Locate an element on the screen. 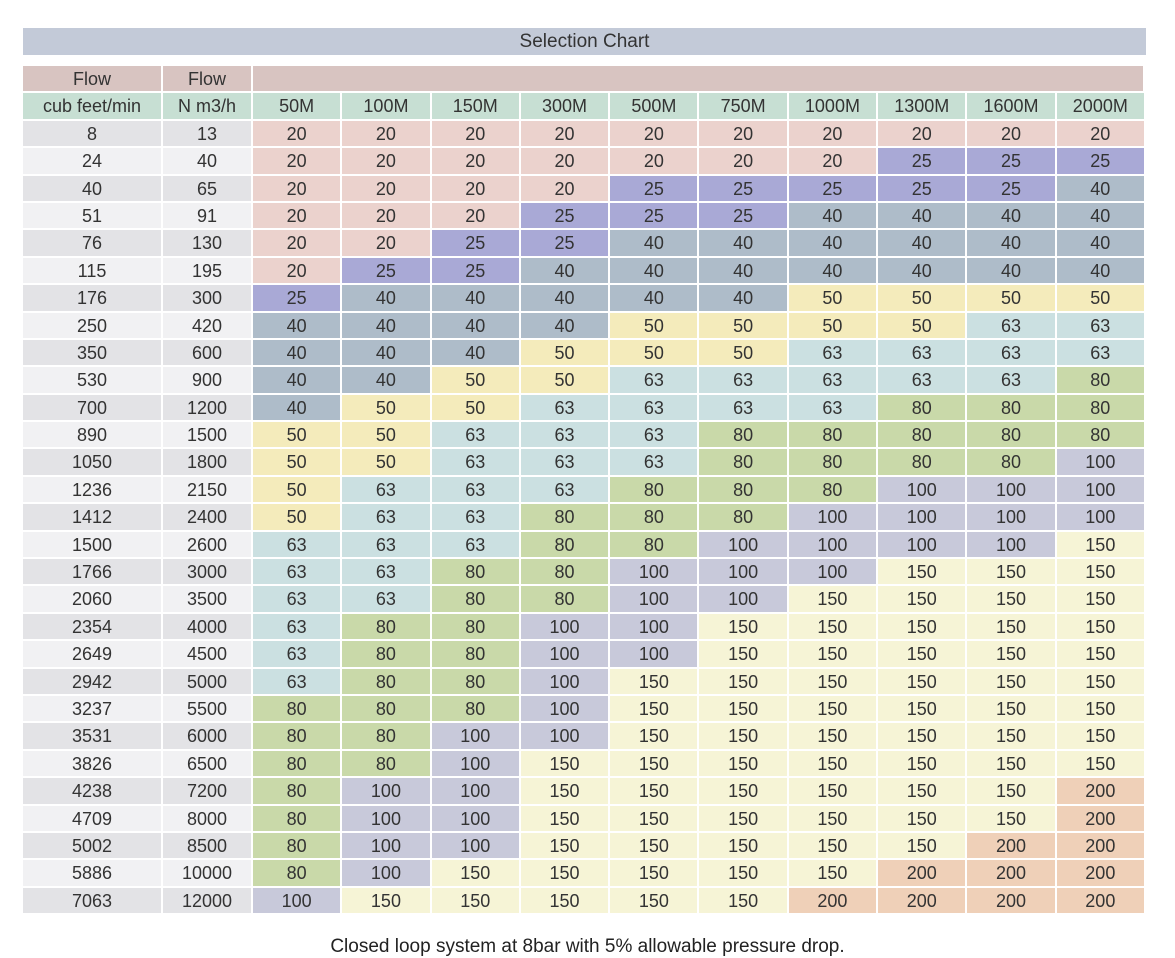 The height and width of the screenshot is (958, 1175). flow-cfm-cell: 2060 is located at coordinates (93, 600).